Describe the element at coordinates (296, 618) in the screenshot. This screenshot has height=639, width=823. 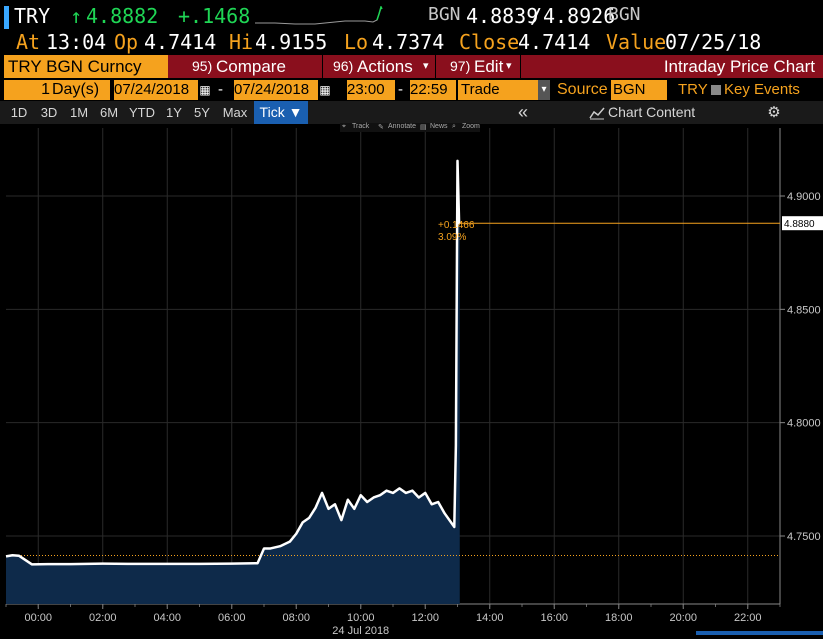
I see `x-tick-label: 08:00` at that location.